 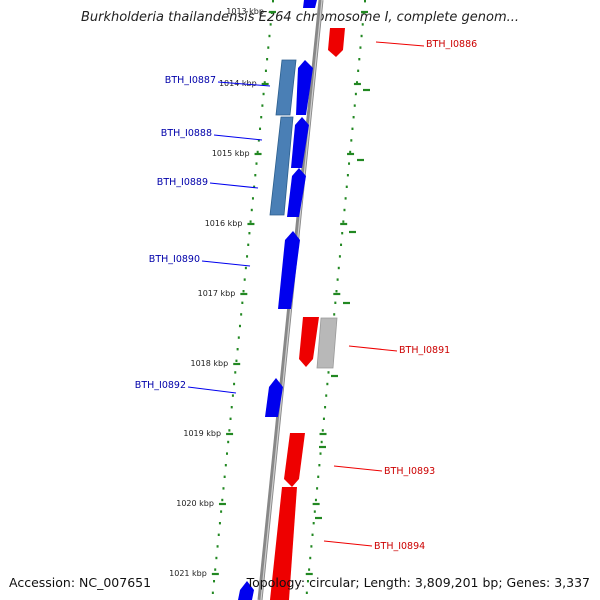 I want to click on accession-text: Accession: NC_007651, so click(x=80, y=582).